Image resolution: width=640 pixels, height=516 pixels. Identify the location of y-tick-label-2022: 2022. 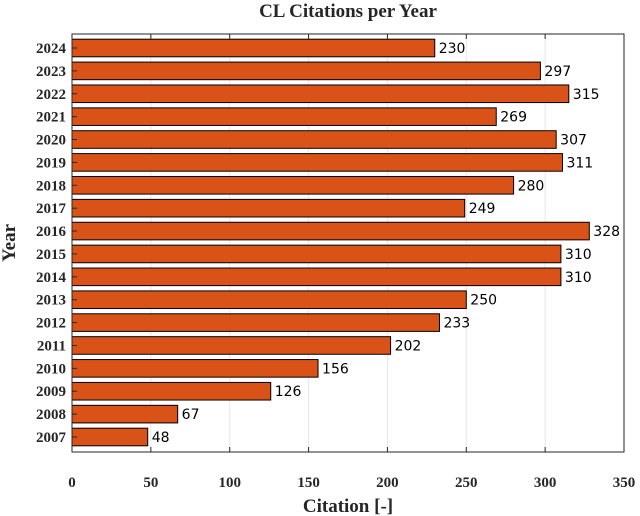
(51, 95).